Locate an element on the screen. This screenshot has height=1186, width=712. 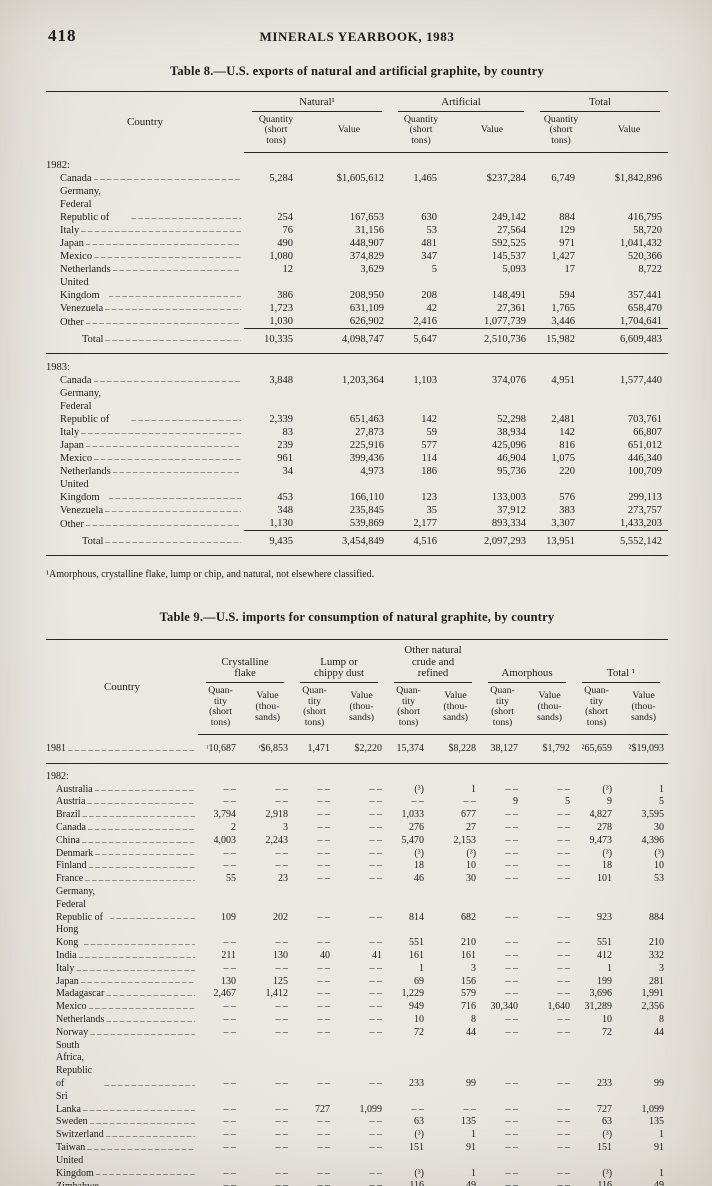
value-cell: 208,950 is located at coordinates (366, 296).